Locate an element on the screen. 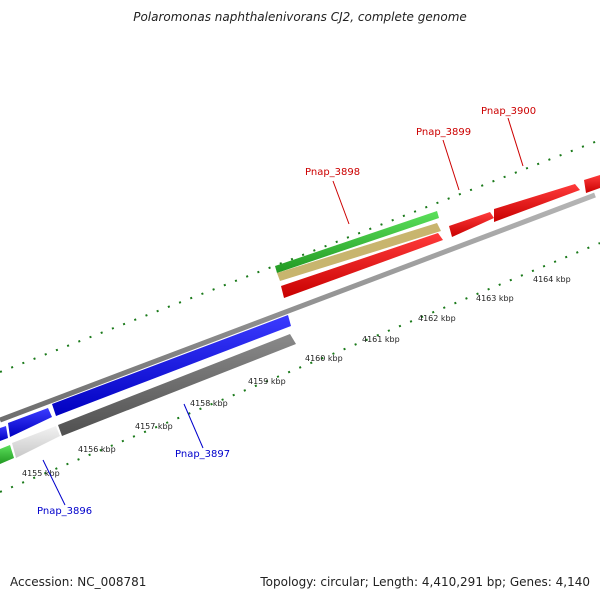 The image size is (600, 600). kbp-label: 4155 kbp is located at coordinates (41, 473).